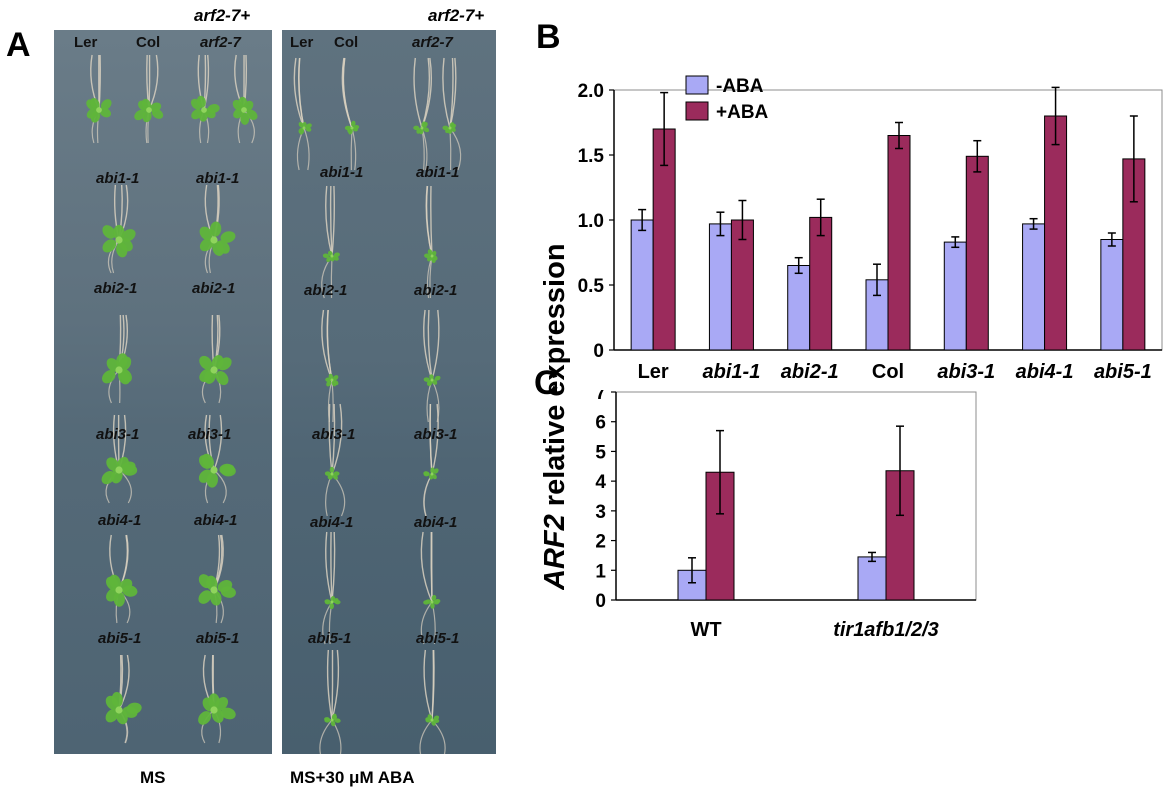 The height and width of the screenshot is (800, 1176). What do you see at coordinates (598, 351) in the screenshot?
I see `y-tick-label: 0` at bounding box center [598, 351].